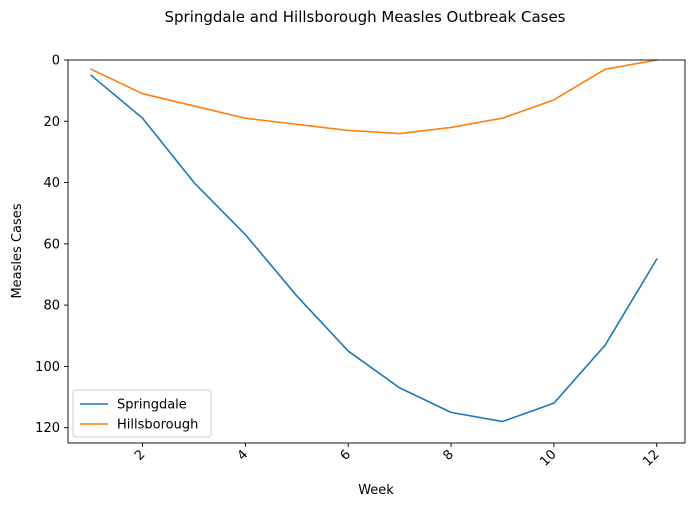 This screenshot has width=695, height=506. Describe the element at coordinates (374, 97) in the screenshot. I see `series-line-hillsborough` at that location.